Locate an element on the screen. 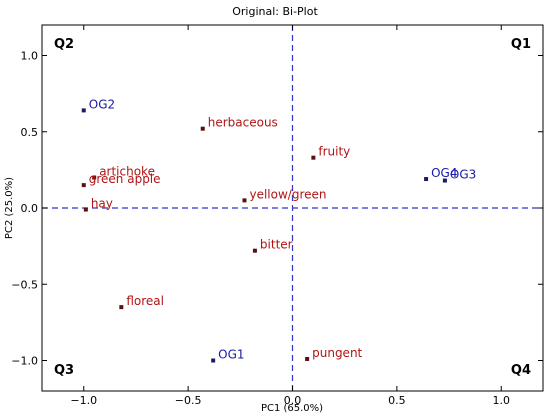  quadrant-label-q1: Q1 is located at coordinates (521, 44).